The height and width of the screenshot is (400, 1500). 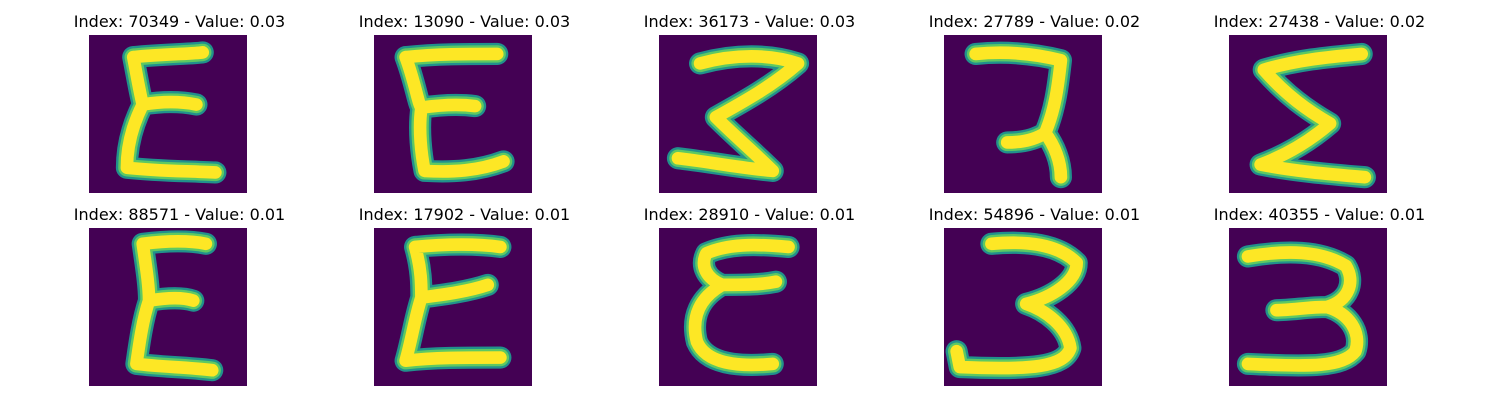 I want to click on cell-title: Index: 40355 - Value: 0.01, so click(x=1319, y=214).